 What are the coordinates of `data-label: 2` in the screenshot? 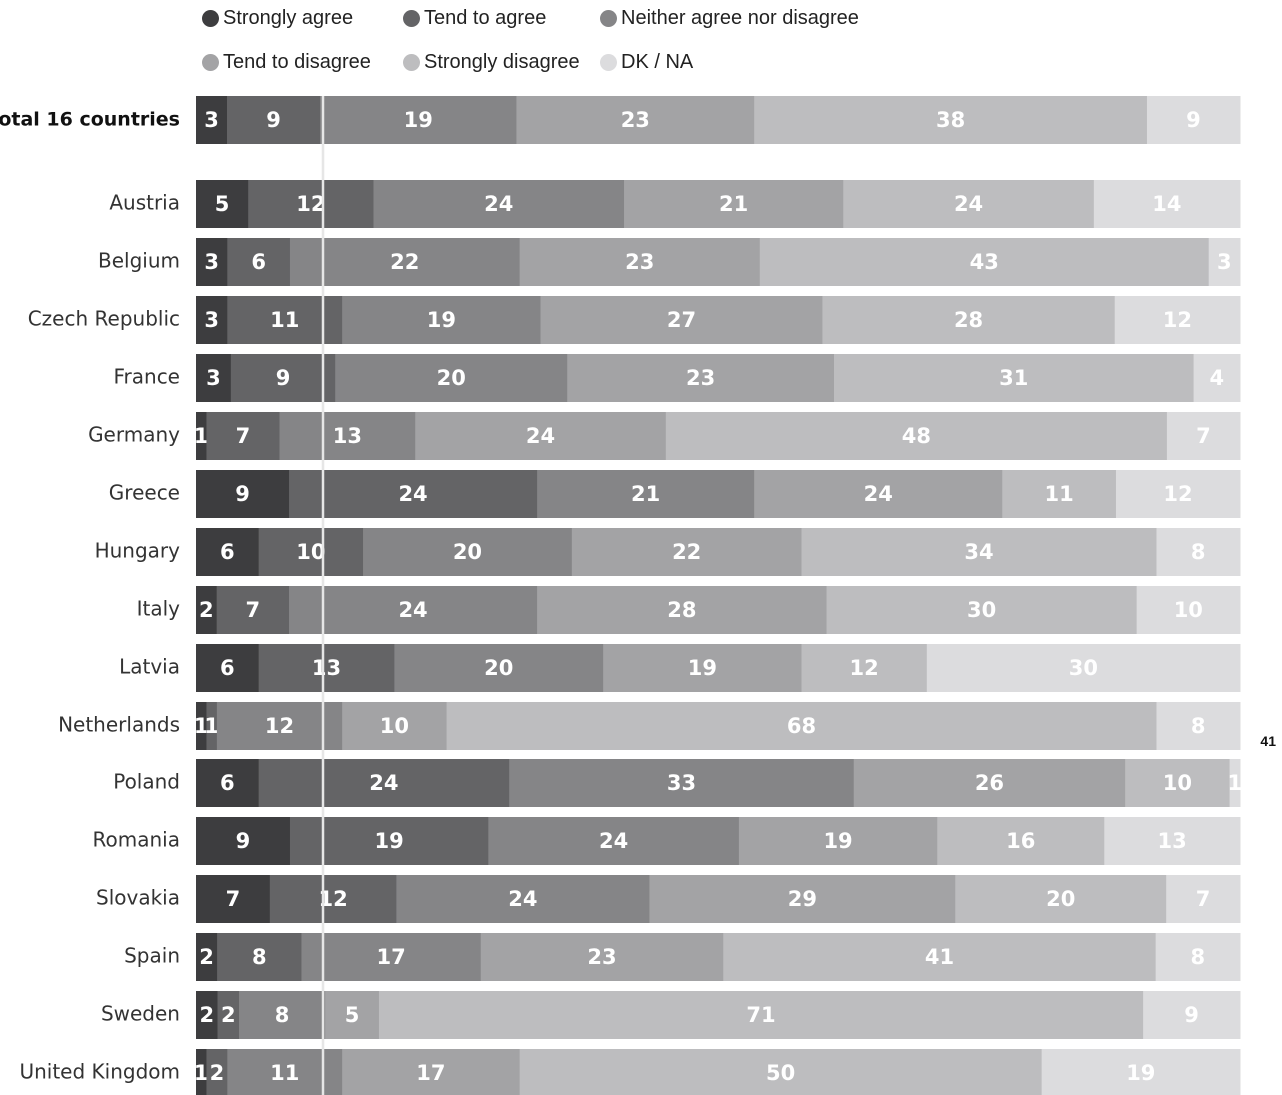 It's located at (228, 1015).